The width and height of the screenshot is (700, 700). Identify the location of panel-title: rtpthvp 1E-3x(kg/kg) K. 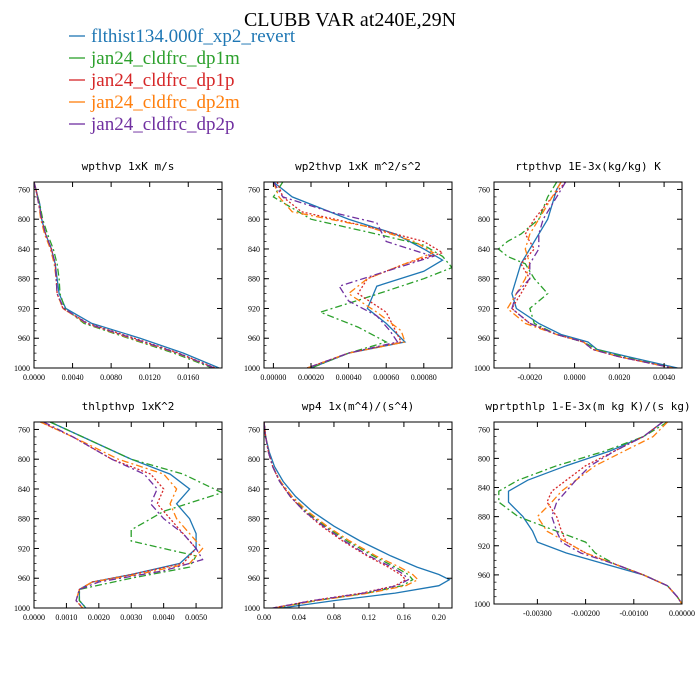
(588, 166).